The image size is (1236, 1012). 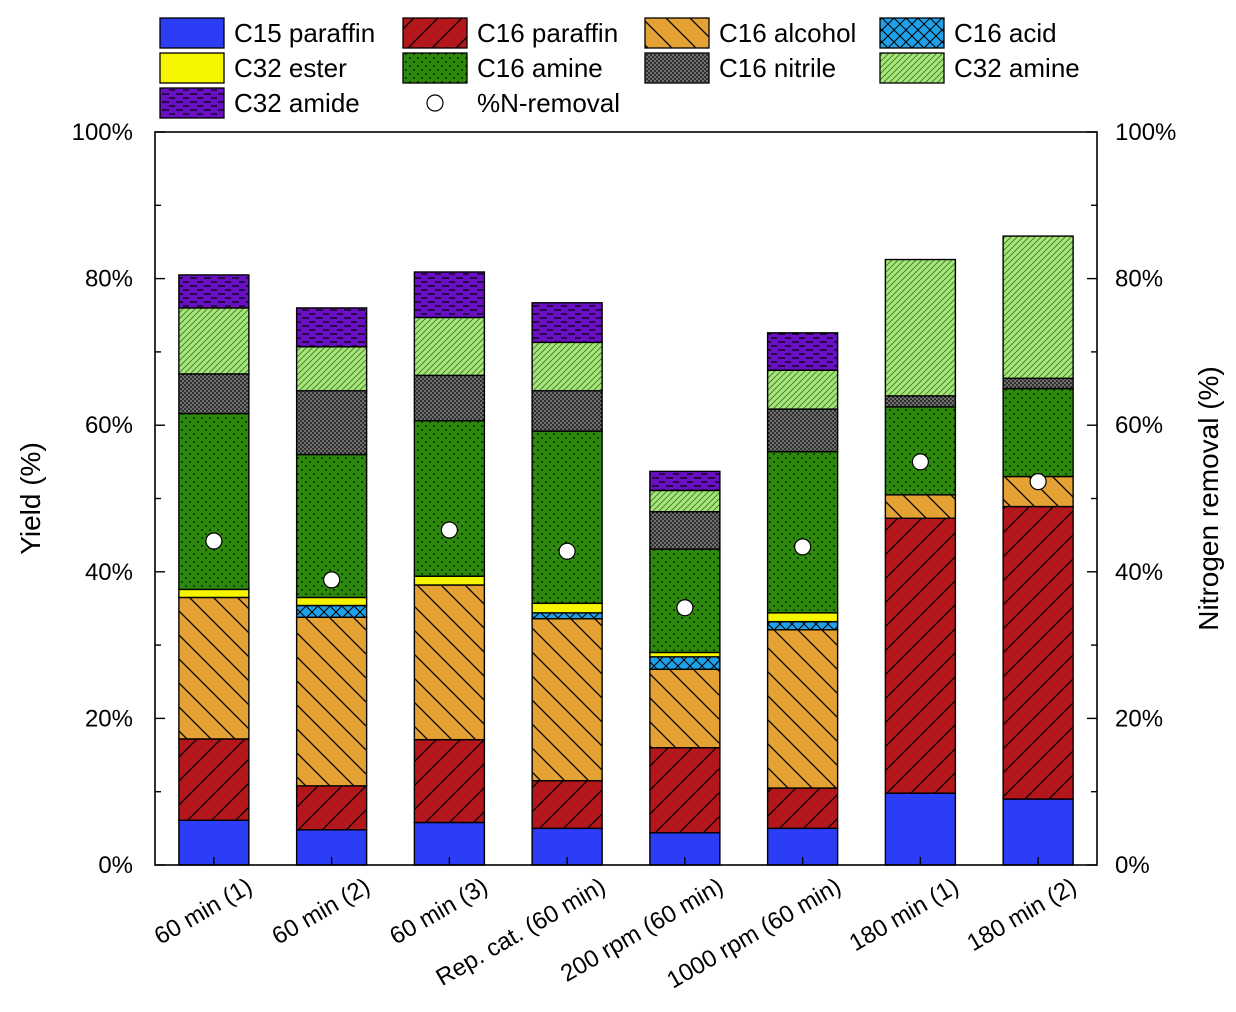 What do you see at coordinates (1139, 279) in the screenshot?
I see `y2-tick-label: 80%` at bounding box center [1139, 279].